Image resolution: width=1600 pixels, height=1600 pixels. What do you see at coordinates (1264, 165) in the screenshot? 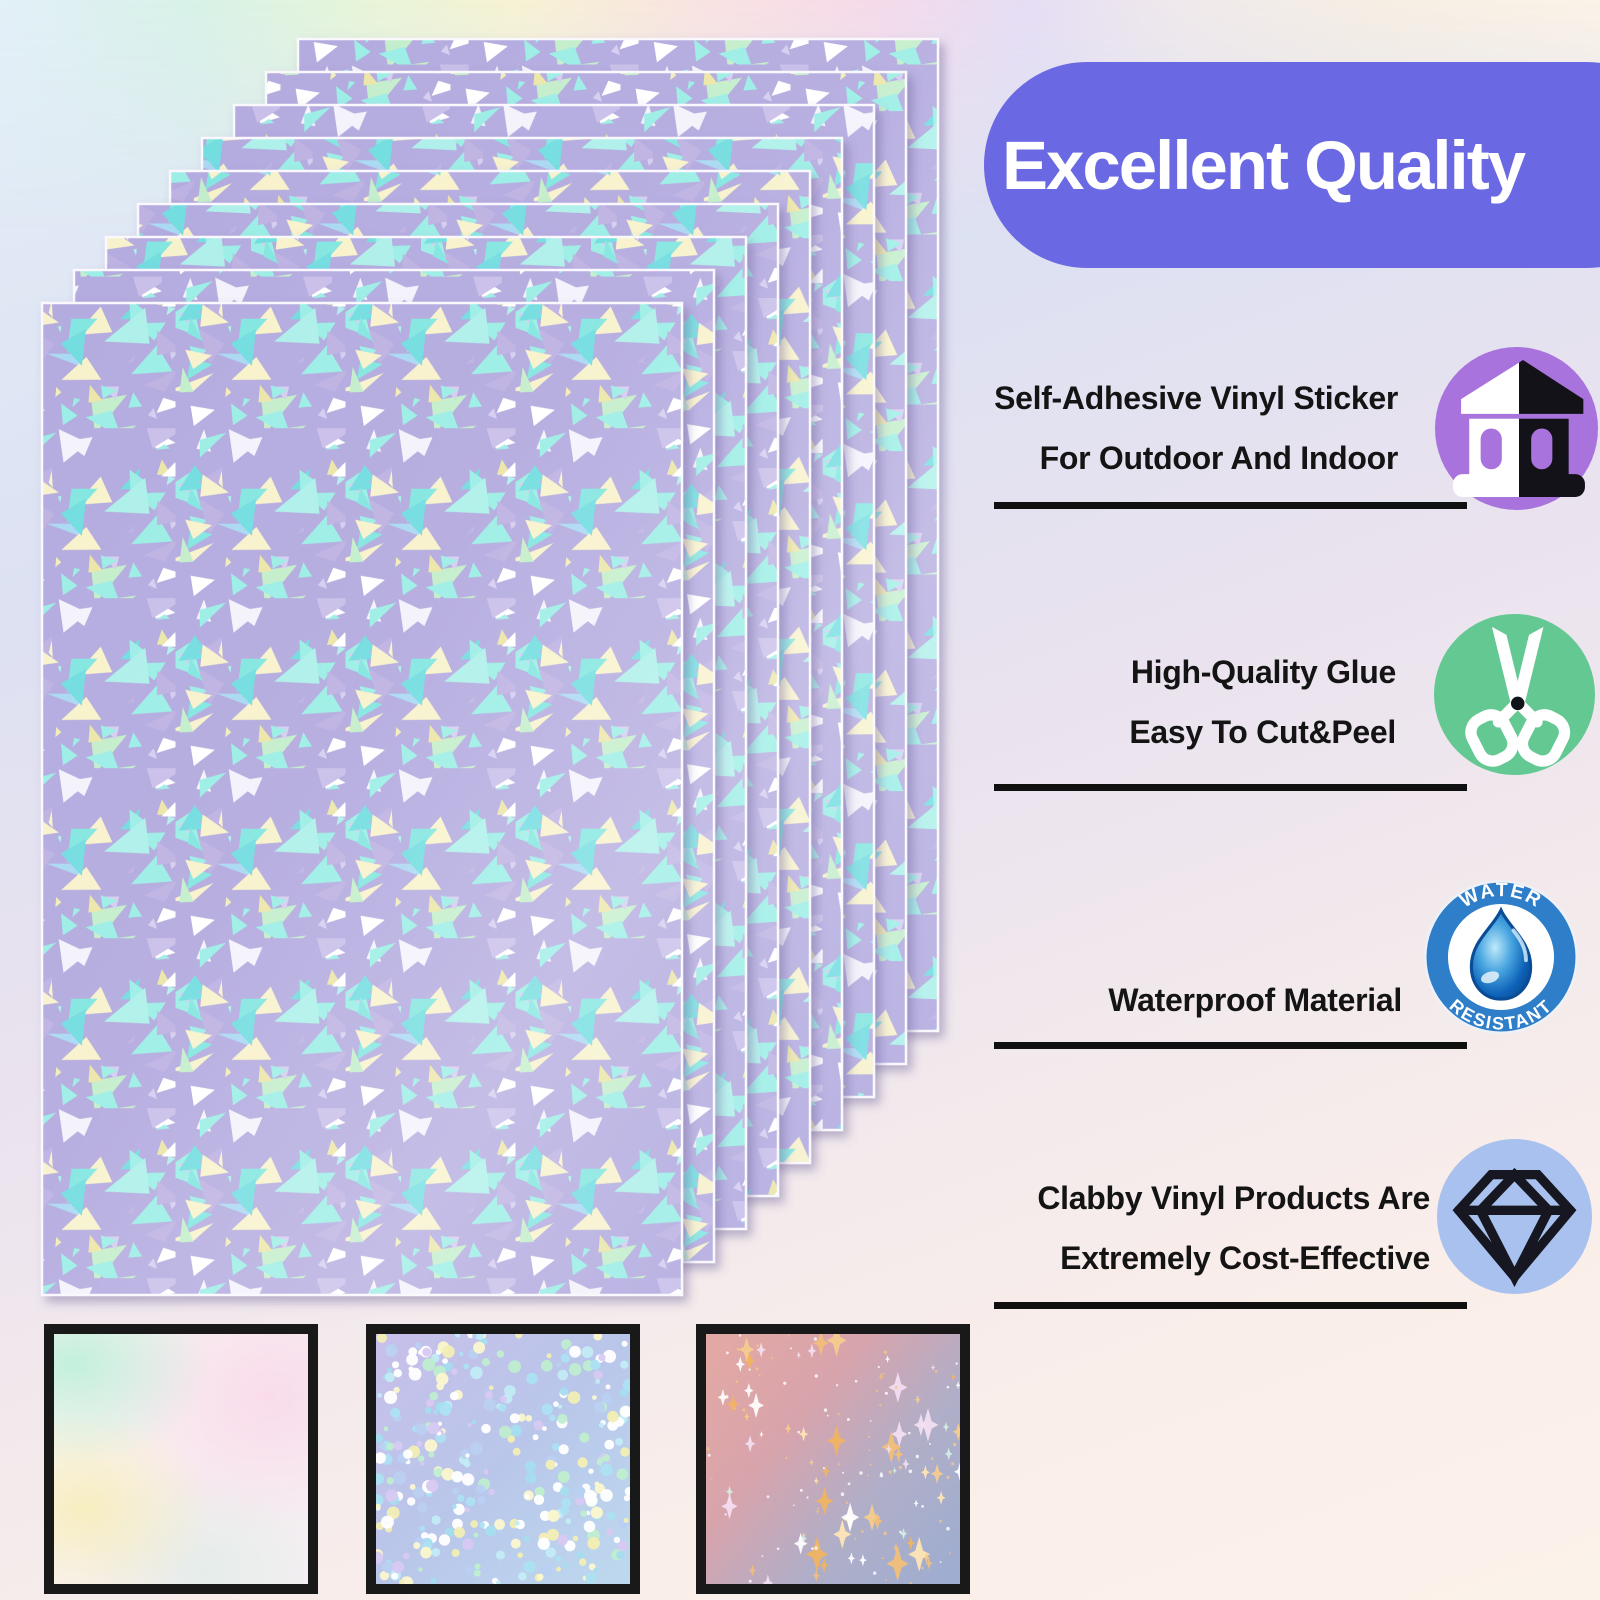
I see `page-title: Excellent Quality` at bounding box center [1264, 165].